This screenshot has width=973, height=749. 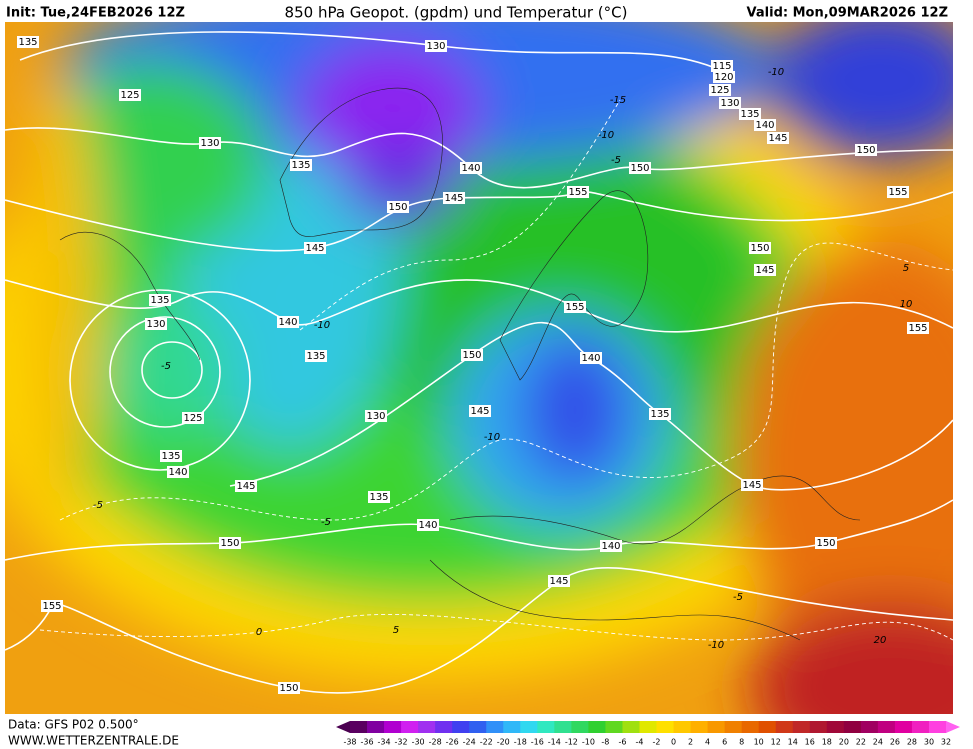 I want to click on colorbar-label: 18, so click(x=827, y=742).